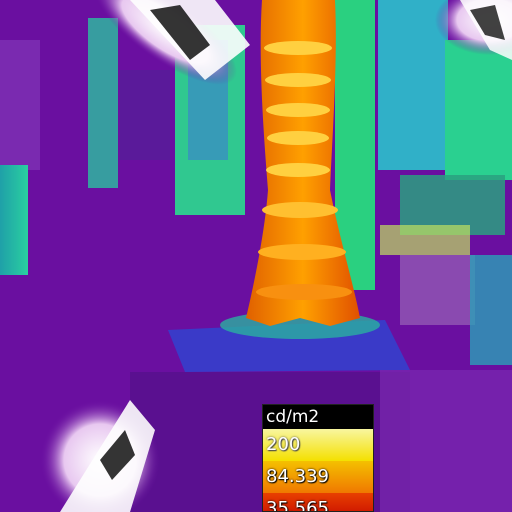 The height and width of the screenshot is (512, 512). What do you see at coordinates (318, 477) in the screenshot?
I see `legend-value-mid: 84.339` at bounding box center [318, 477].